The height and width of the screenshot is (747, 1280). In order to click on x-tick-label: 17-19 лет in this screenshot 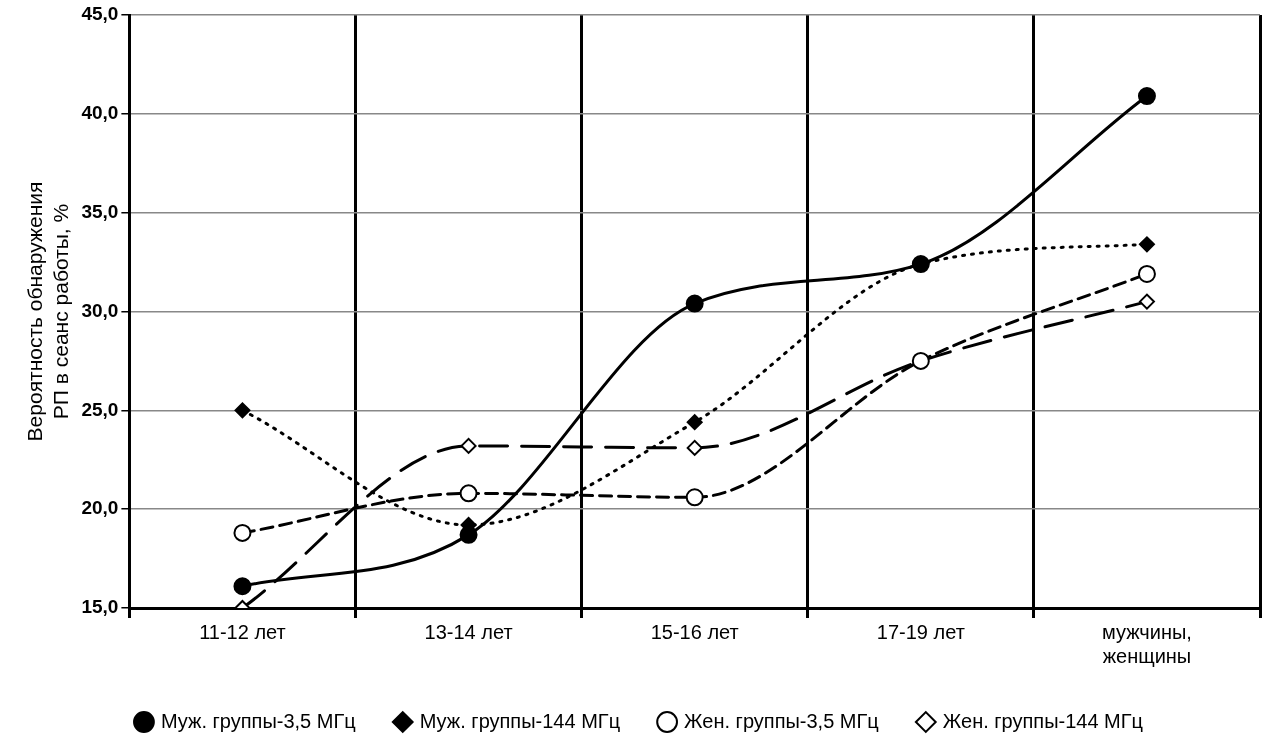, I will do `click(920, 631)`.